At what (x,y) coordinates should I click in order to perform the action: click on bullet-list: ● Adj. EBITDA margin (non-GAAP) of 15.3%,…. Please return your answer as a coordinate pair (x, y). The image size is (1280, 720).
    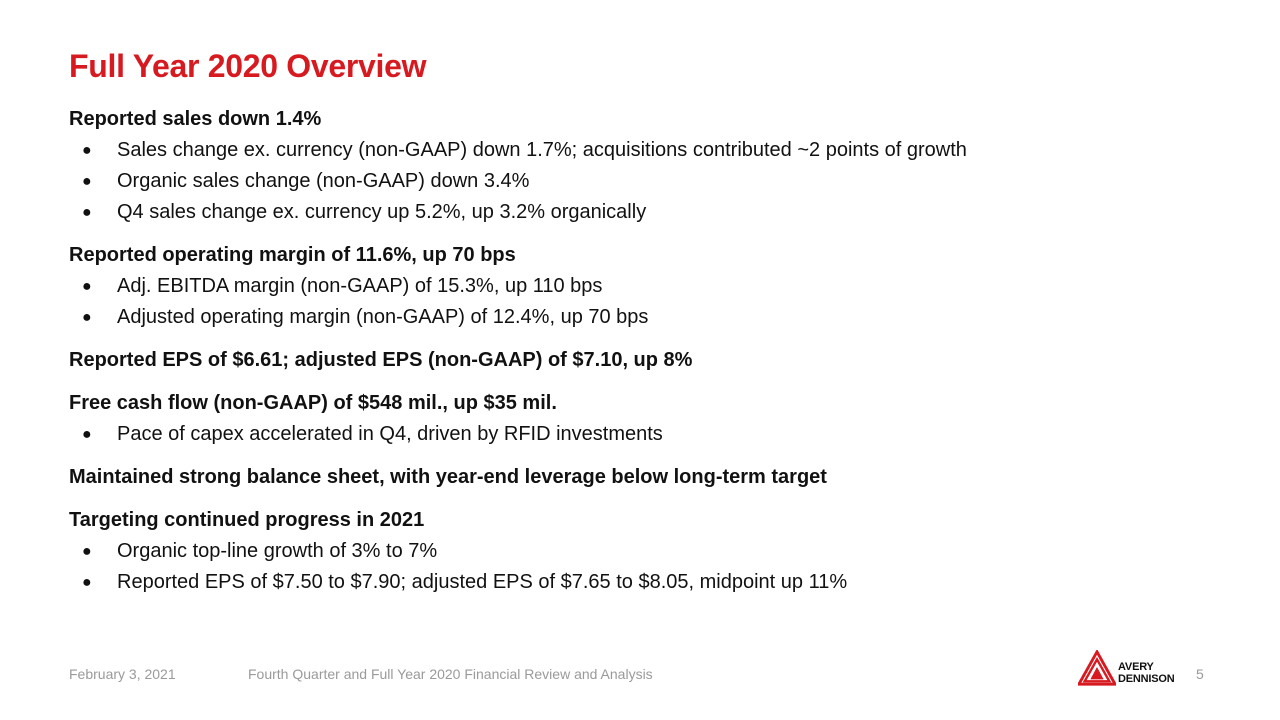
    Looking at the image, I should click on (619, 302).